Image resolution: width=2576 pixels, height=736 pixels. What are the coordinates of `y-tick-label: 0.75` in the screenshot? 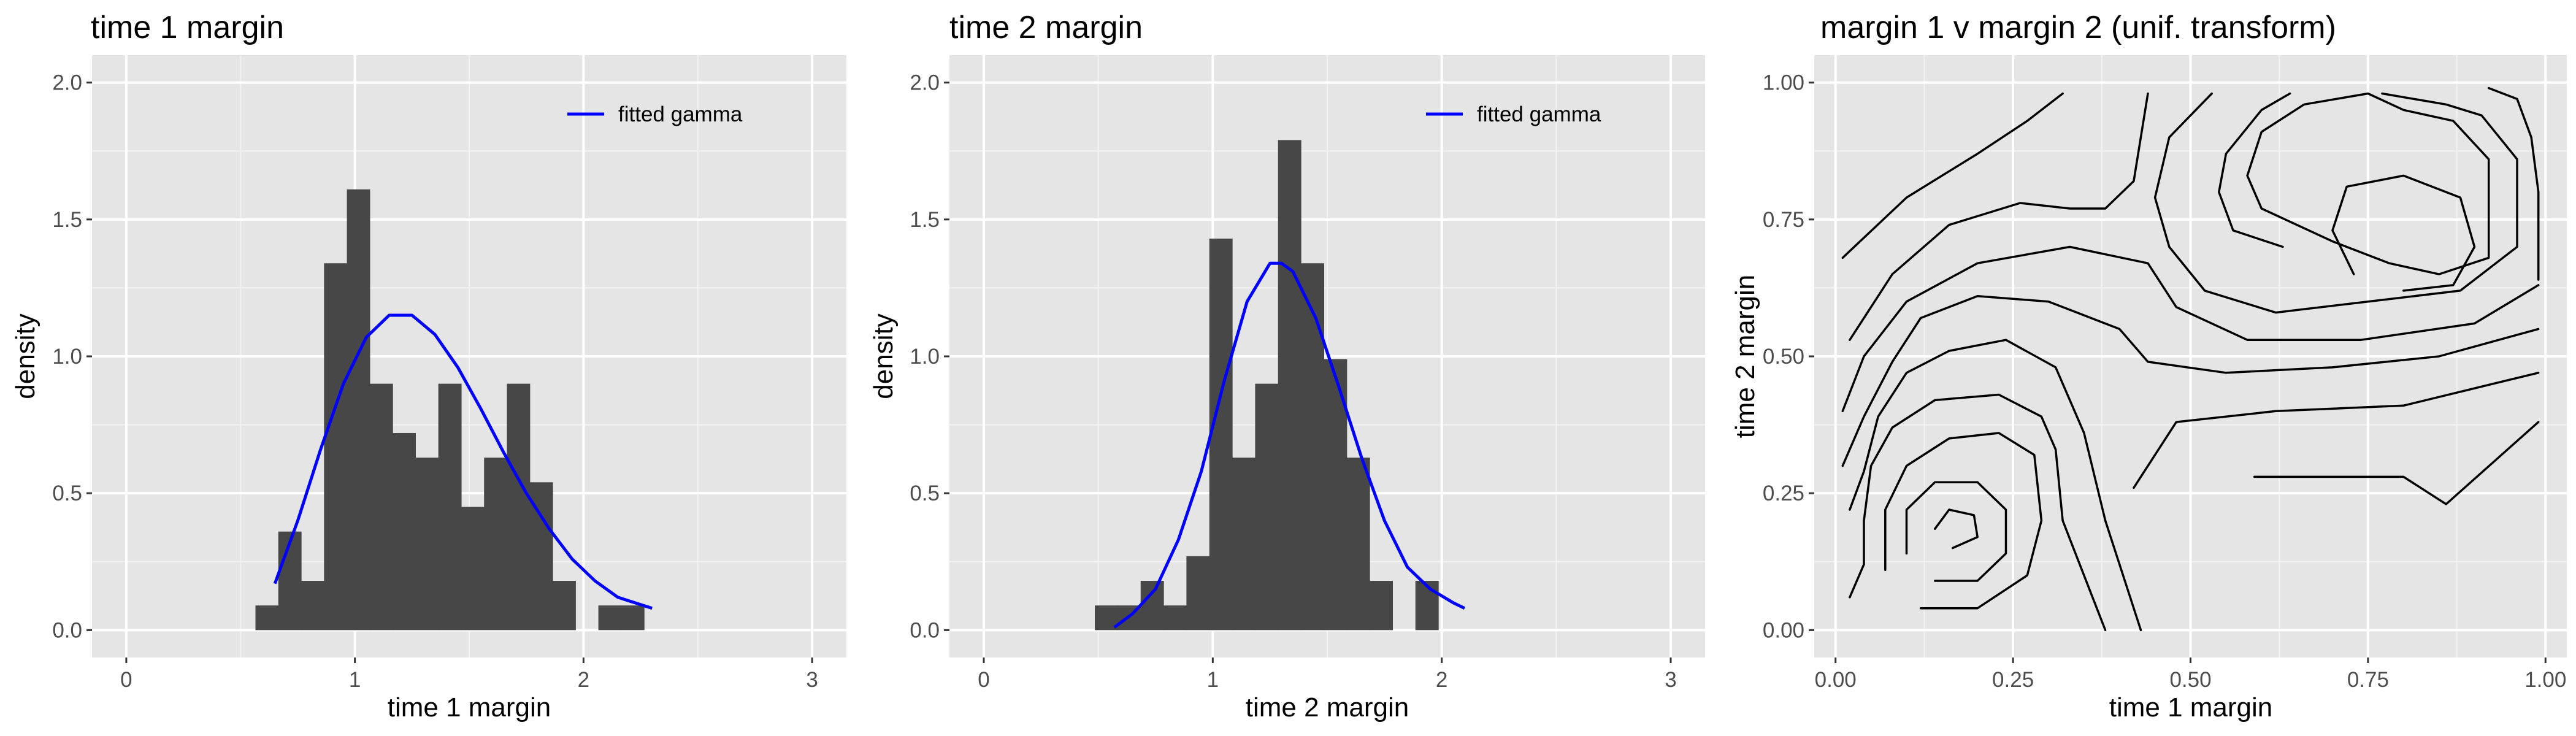 It's located at (1783, 220).